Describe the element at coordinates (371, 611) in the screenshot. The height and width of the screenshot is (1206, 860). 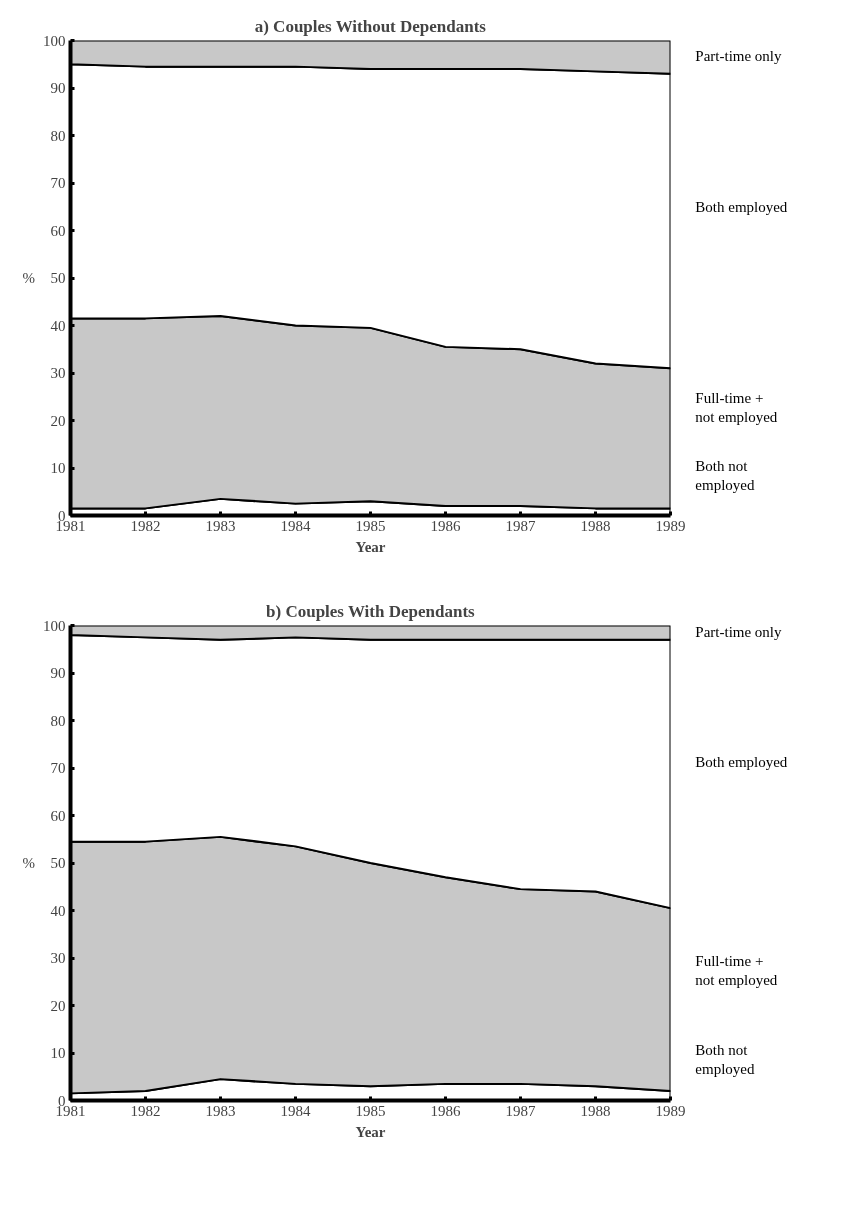
I see `chart-title: b) Couples With Dependants` at that location.